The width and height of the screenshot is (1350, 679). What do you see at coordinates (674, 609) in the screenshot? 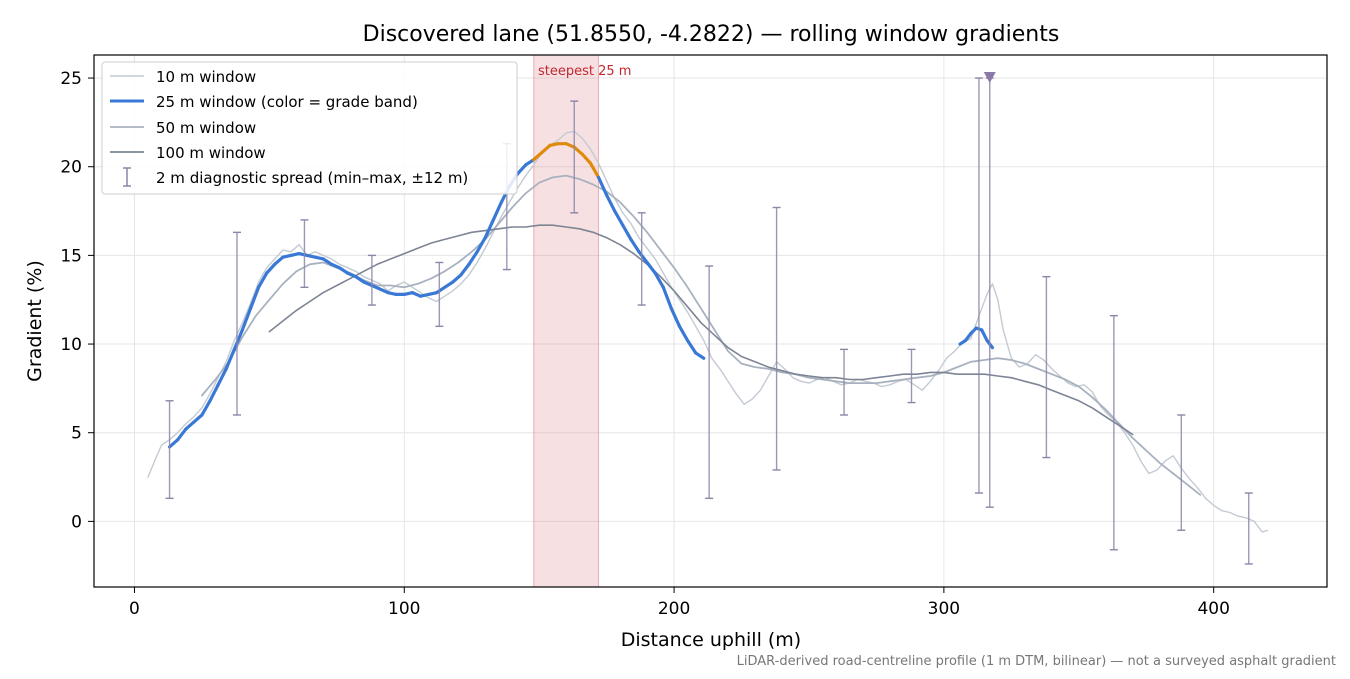
I see `x-tick-label: 200` at bounding box center [674, 609].